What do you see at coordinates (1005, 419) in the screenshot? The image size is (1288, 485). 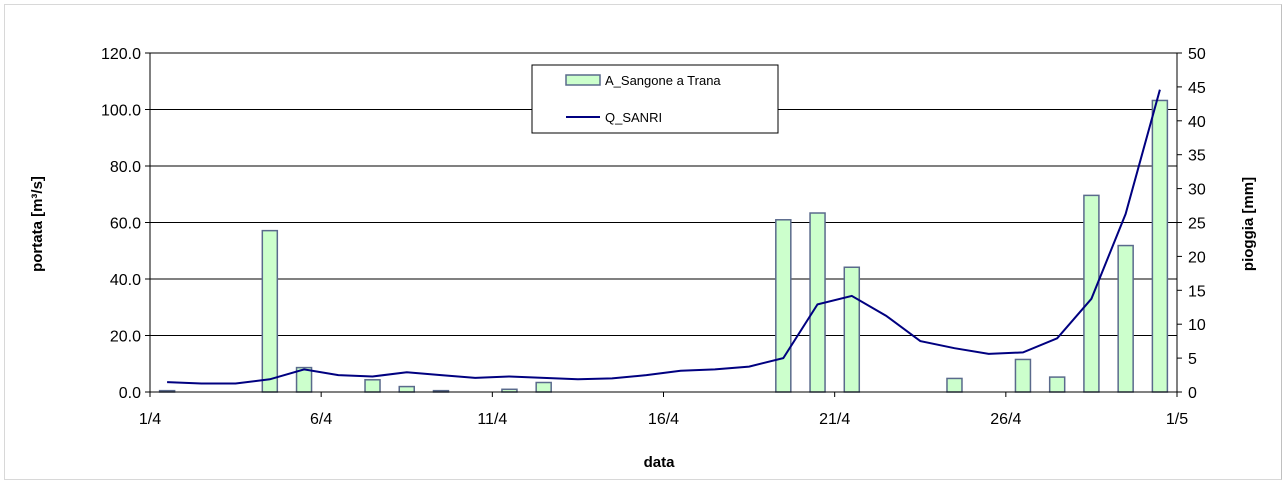 I see `x-tick-label: 26/4` at bounding box center [1005, 419].